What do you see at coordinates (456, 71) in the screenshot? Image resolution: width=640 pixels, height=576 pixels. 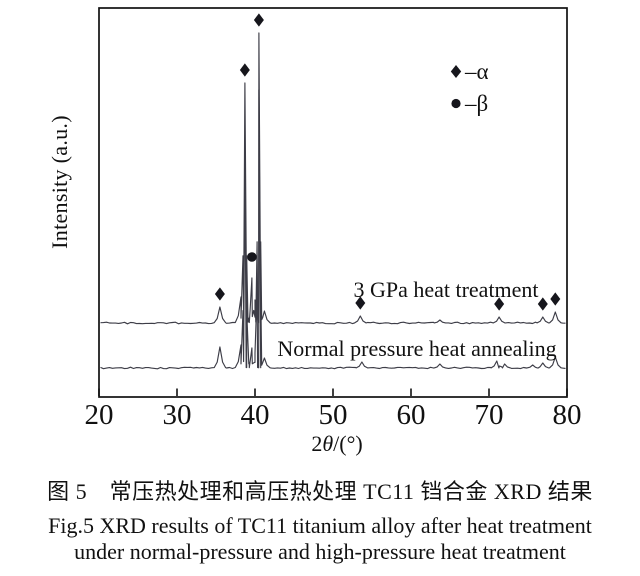 I see `diamond-icon` at bounding box center [456, 71].